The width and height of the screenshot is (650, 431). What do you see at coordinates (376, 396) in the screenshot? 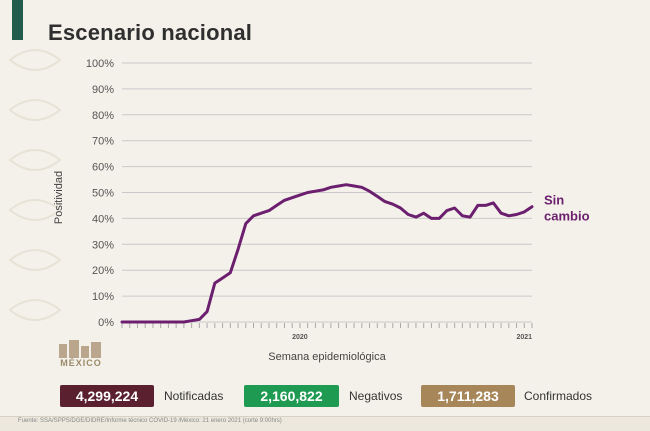
I see `negativos-label: Negativos` at bounding box center [376, 396].